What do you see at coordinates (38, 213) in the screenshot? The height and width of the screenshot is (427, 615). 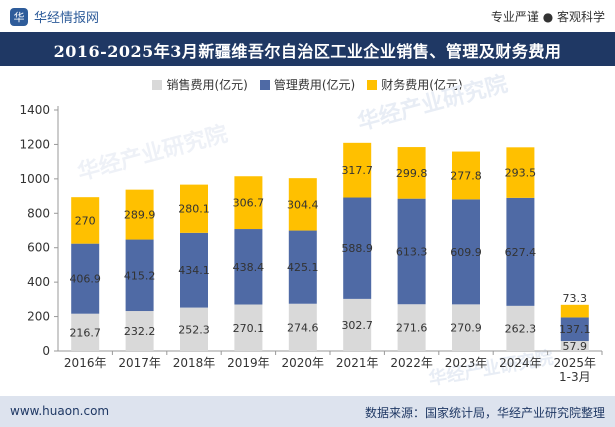 I see `y-tick-label: 800` at bounding box center [38, 213].